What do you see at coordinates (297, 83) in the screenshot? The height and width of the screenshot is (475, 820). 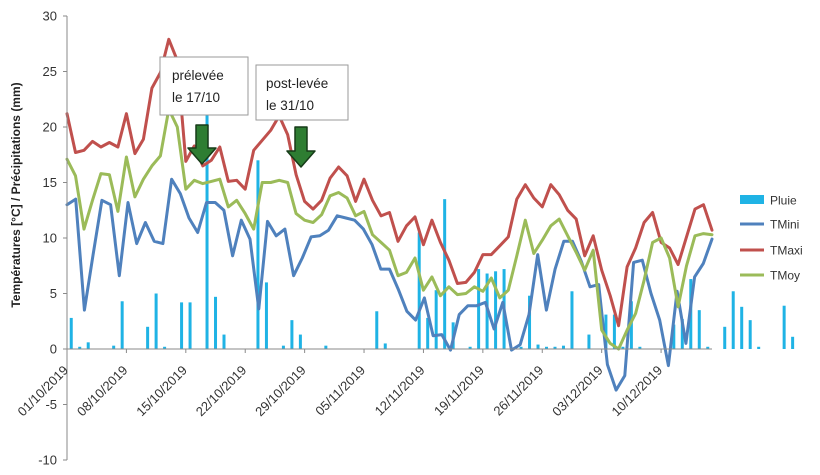 I see `annotation-line1: post-levée` at bounding box center [297, 83].